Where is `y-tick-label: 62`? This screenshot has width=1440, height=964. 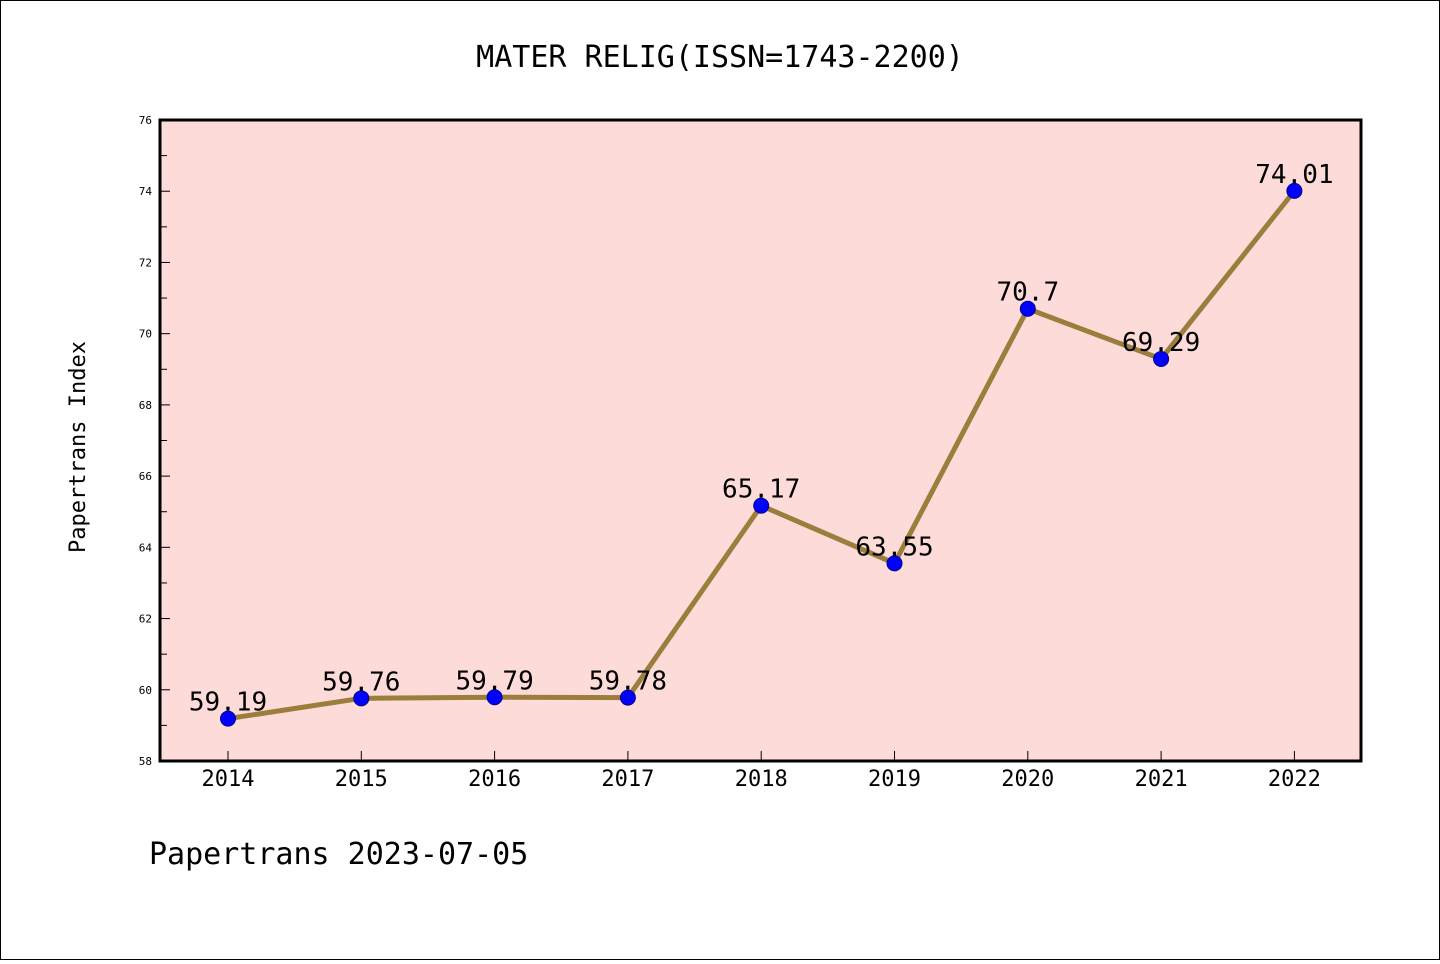
y-tick-label: 62 is located at coordinates (145, 619).